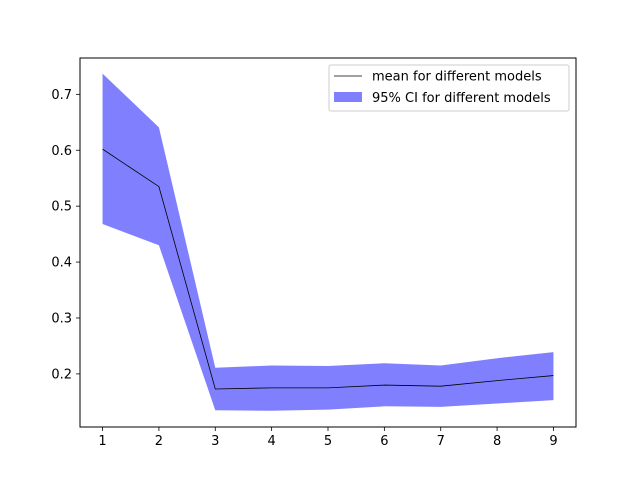 The height and width of the screenshot is (480, 640). Describe the element at coordinates (384, 441) in the screenshot. I see `x-tick-label: 6` at that location.